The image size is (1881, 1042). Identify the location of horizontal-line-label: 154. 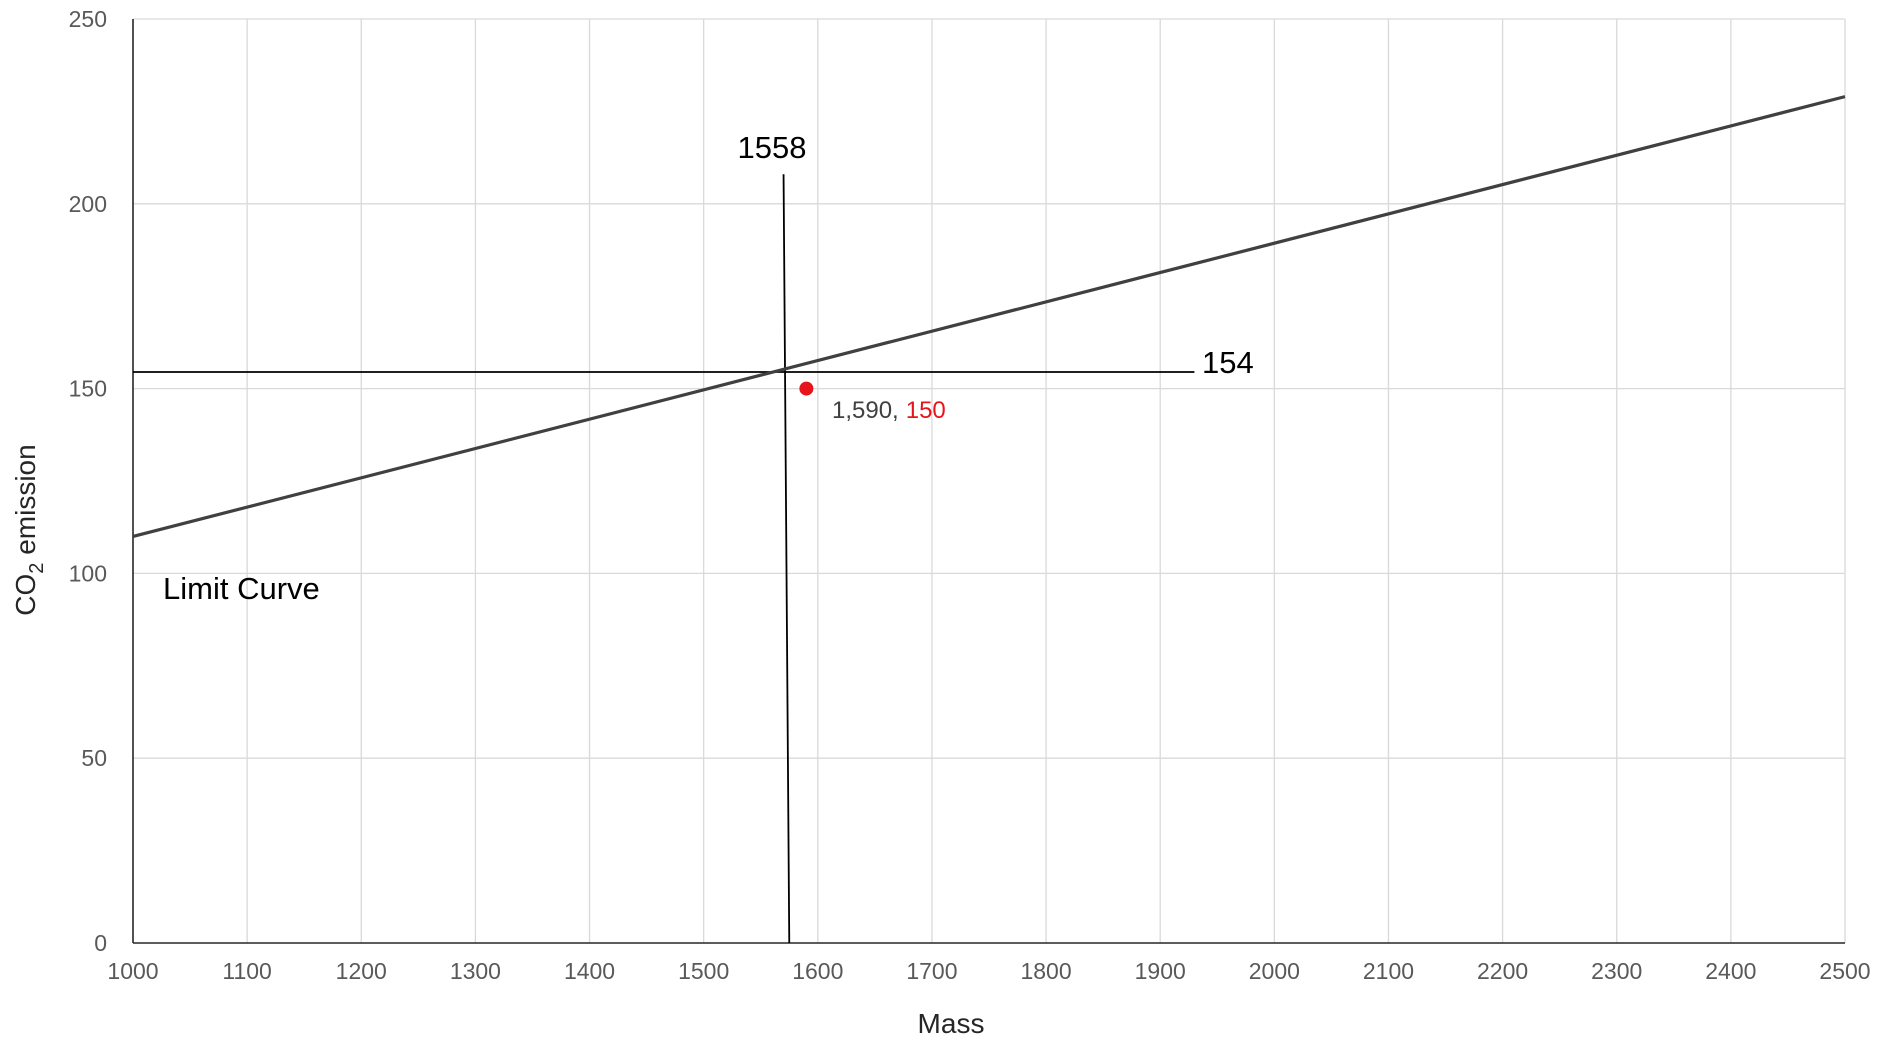
(1228, 362).